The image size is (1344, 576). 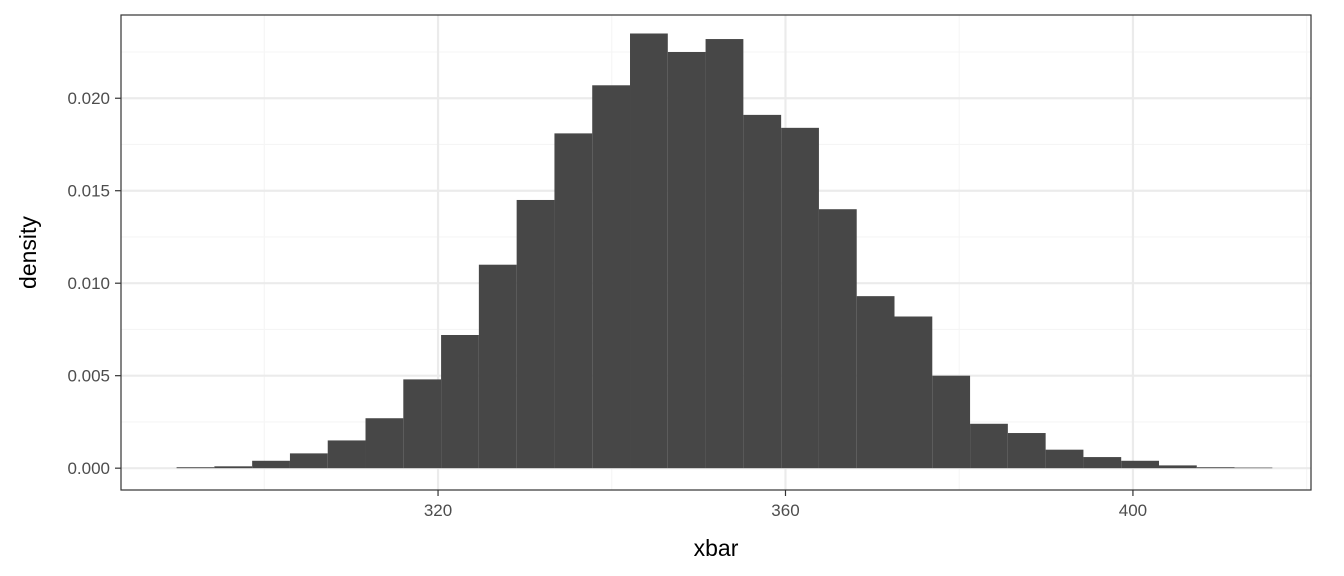 What do you see at coordinates (438, 510) in the screenshot?
I see `x-tick-label: 320` at bounding box center [438, 510].